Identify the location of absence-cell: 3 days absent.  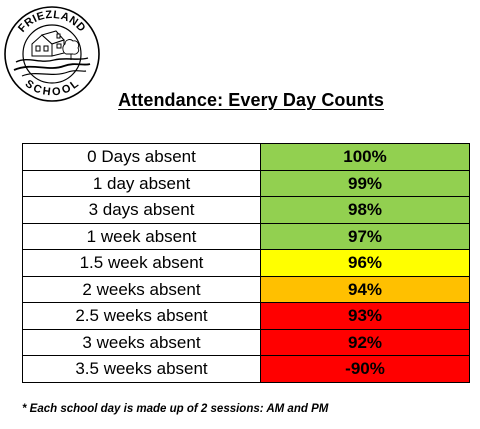
(141, 210).